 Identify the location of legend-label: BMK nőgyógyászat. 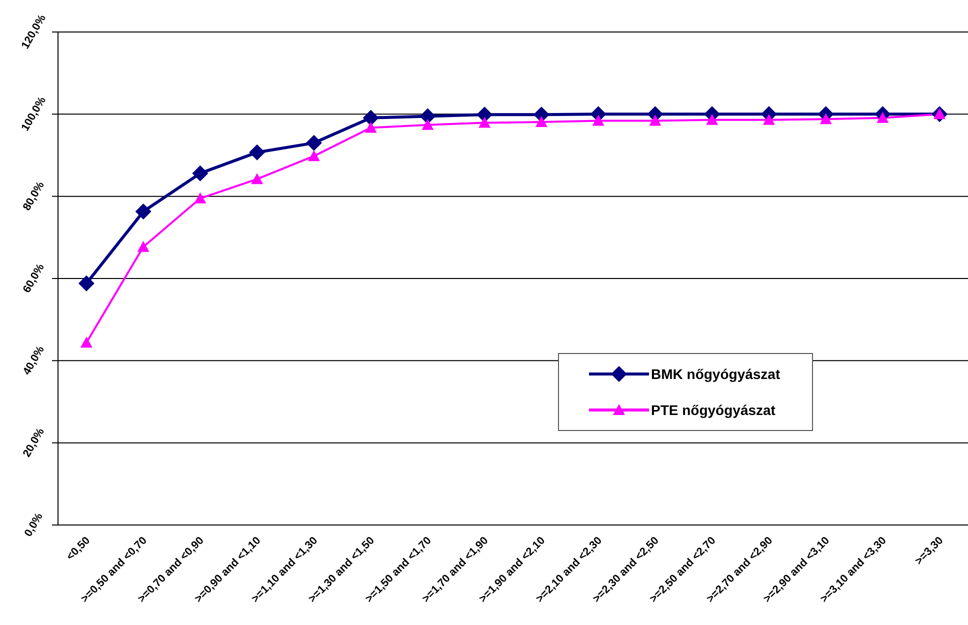
(715, 374).